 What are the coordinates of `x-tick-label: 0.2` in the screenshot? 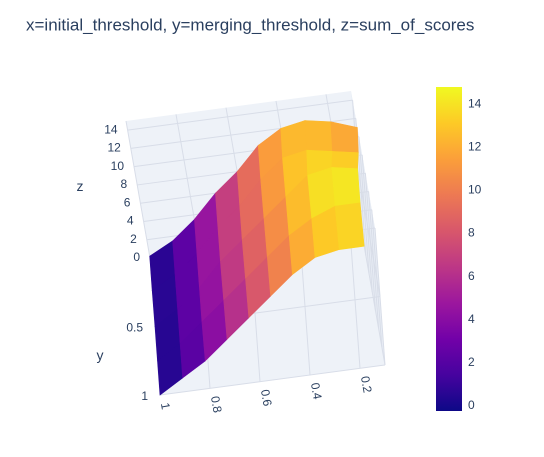 It's located at (366, 384).